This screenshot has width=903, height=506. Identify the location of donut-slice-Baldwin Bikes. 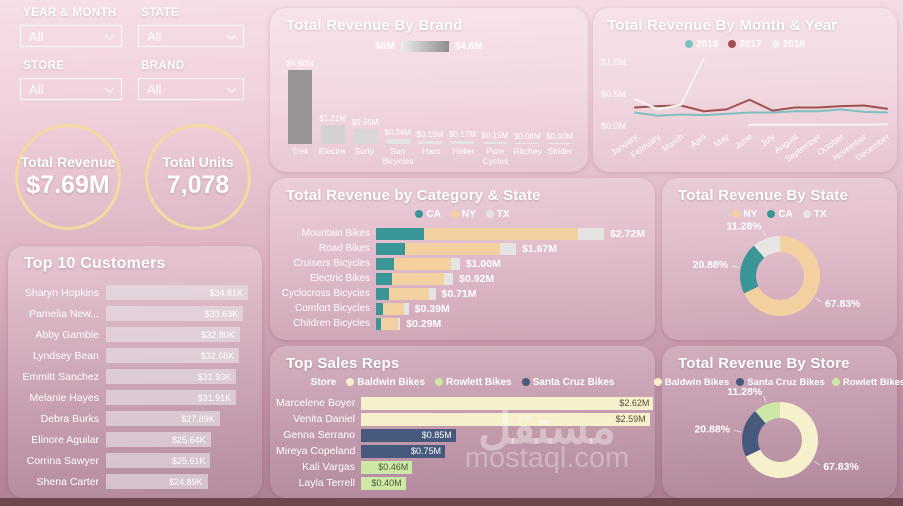
(781, 440).